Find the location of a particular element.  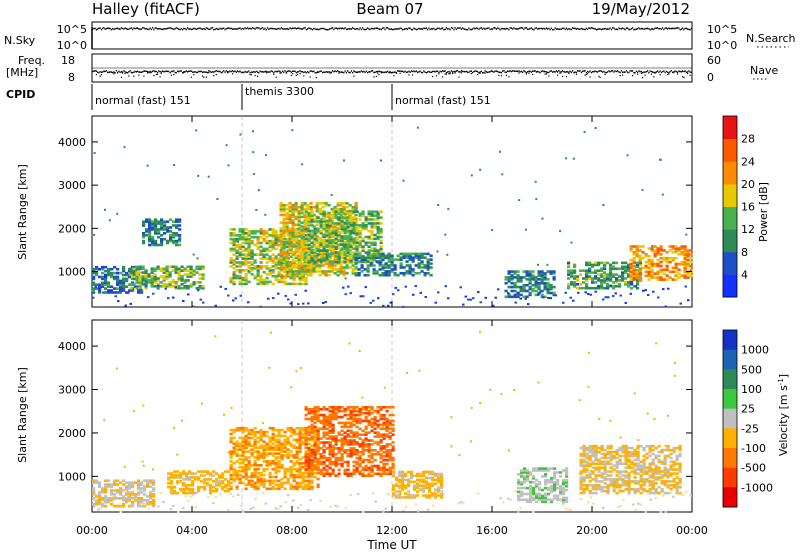

colorbar-tick-label: 20 is located at coordinates (748, 184).